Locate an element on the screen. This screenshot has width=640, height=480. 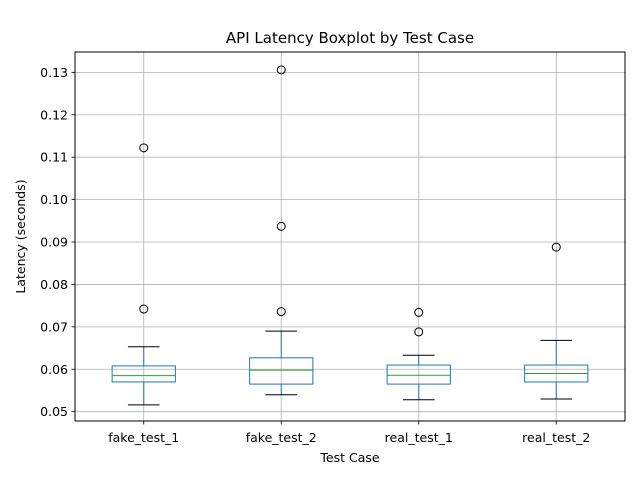
x-tick-label: fake_test_1 is located at coordinates (143, 437).